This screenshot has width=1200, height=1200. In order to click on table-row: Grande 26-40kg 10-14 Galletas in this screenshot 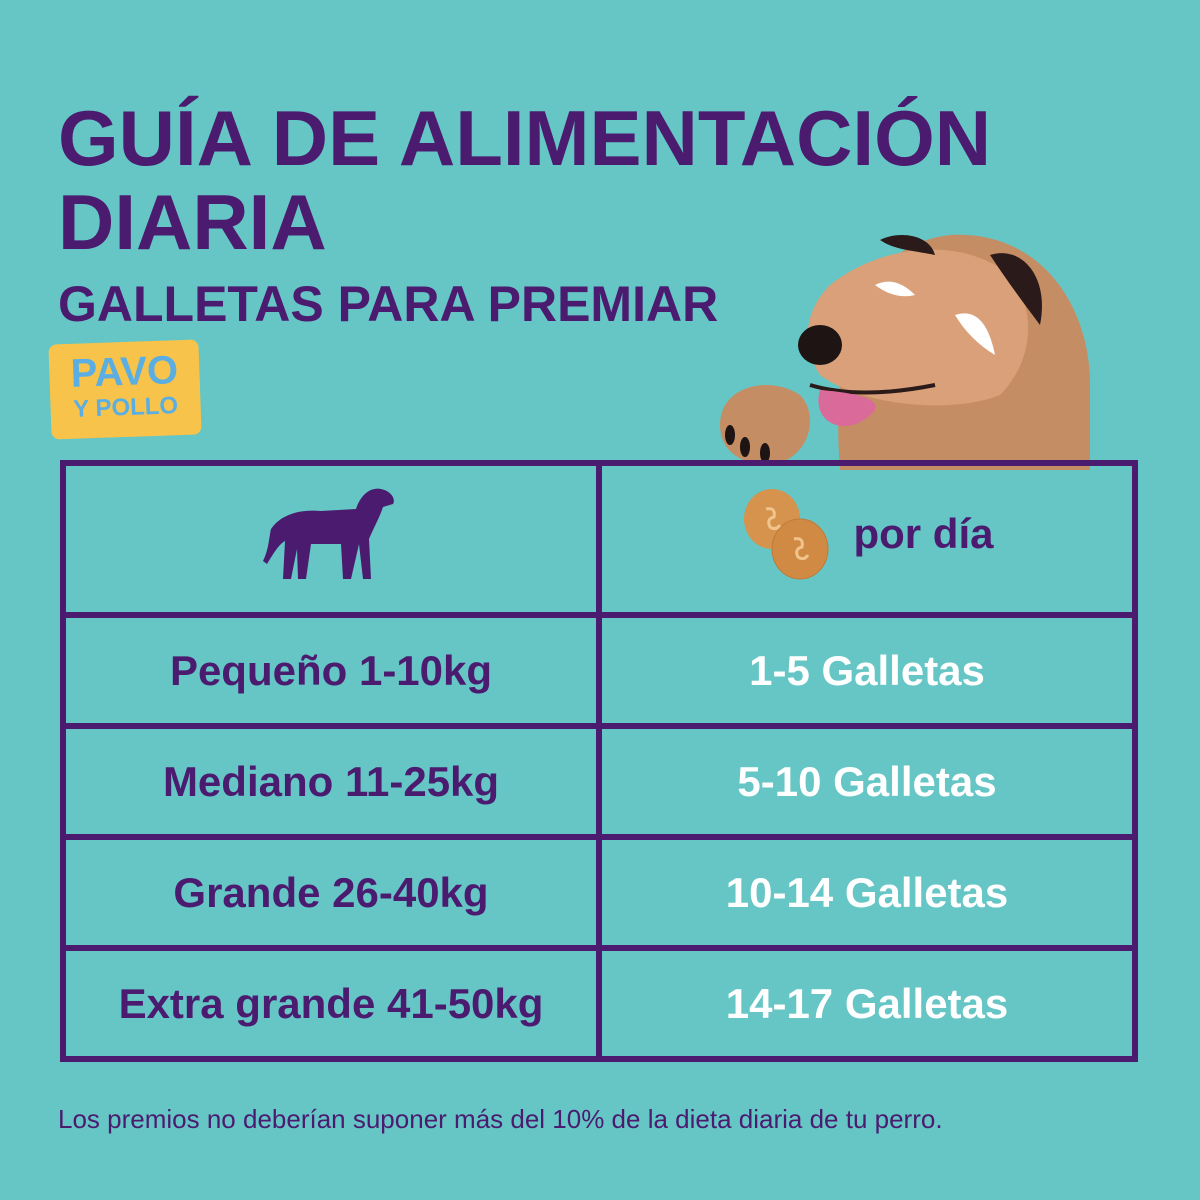, I will do `click(599, 892)`.